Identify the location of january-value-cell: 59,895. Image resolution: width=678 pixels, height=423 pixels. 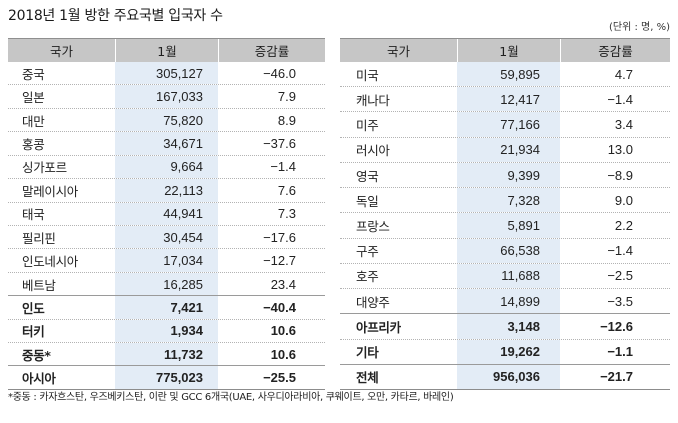
(508, 74).